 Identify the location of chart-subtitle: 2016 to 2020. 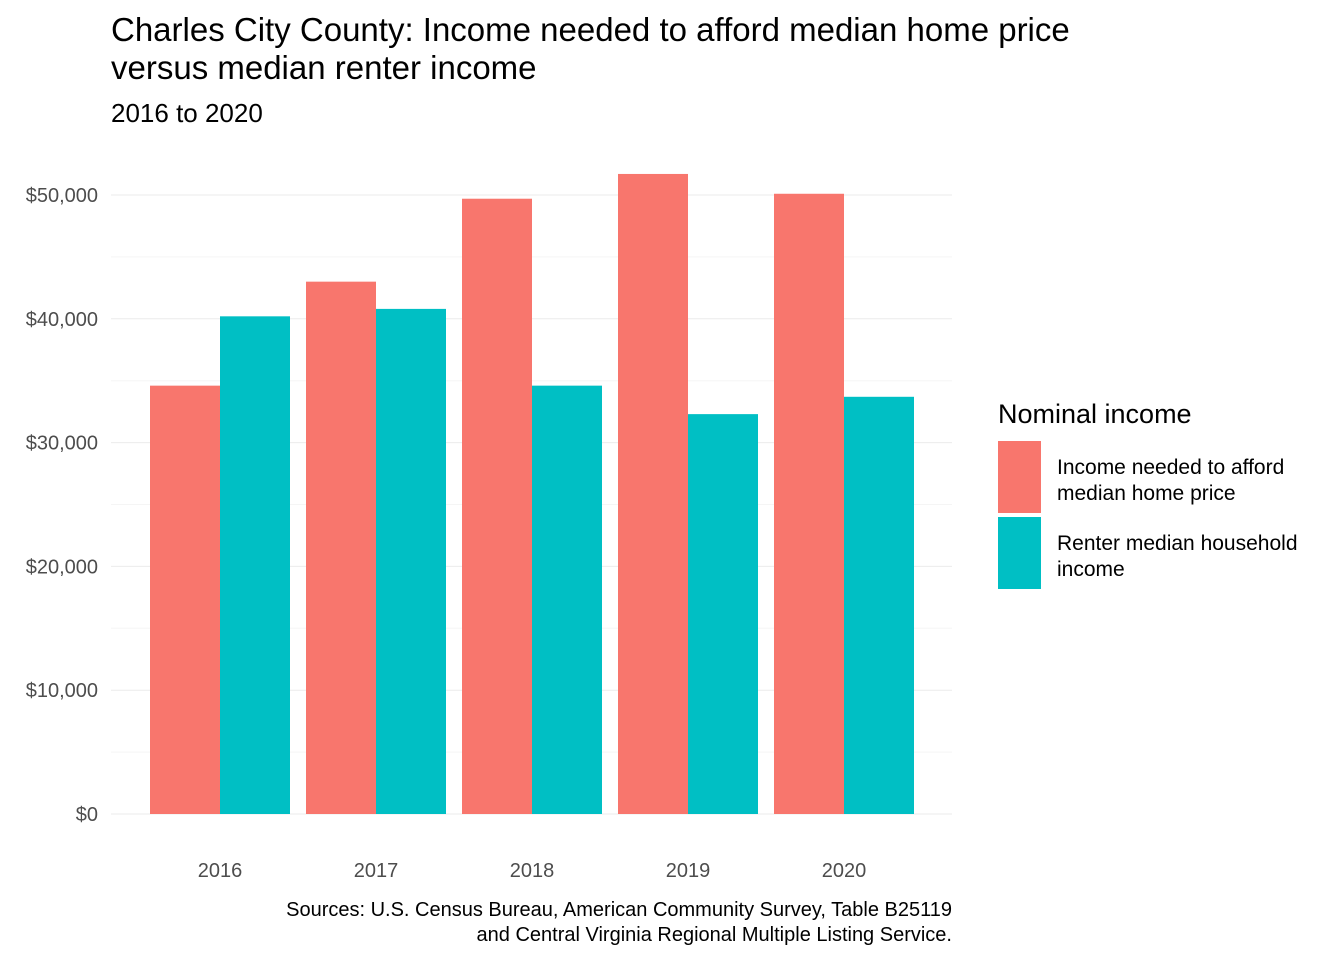
(187, 113).